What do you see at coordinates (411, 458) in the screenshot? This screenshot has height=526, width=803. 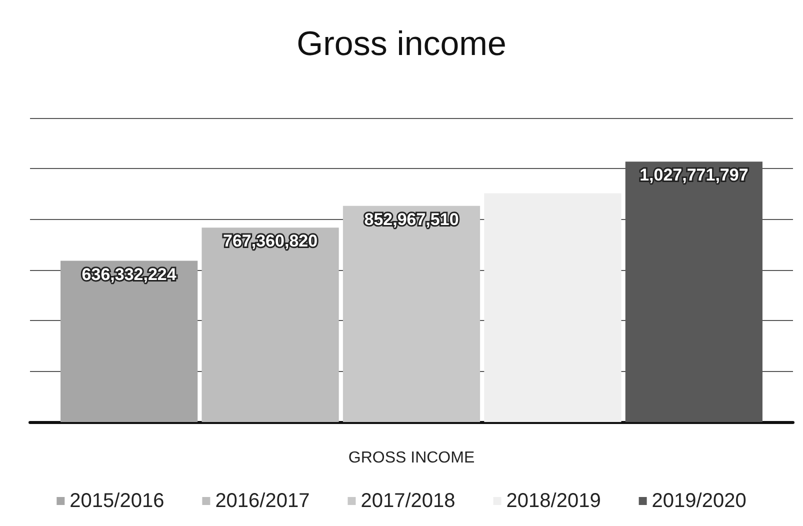 I see `x-axis-title: GROSS INCOME` at bounding box center [411, 458].